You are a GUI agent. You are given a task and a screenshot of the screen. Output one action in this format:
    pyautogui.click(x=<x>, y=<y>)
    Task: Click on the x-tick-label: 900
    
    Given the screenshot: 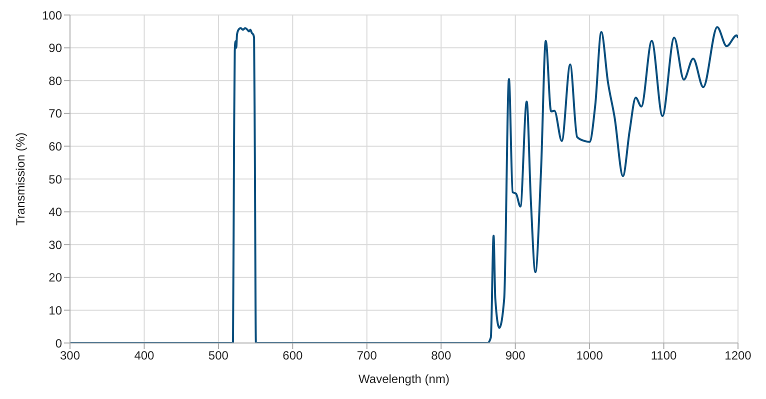 What is the action you would take?
    pyautogui.click(x=515, y=355)
    